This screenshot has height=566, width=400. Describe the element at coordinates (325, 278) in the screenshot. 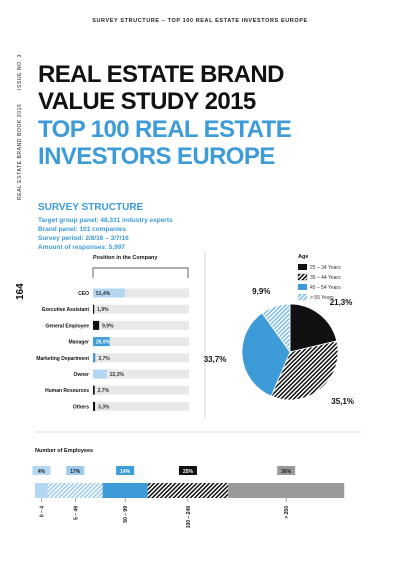

I see `legend-label: 35 – 44 Years` at that location.